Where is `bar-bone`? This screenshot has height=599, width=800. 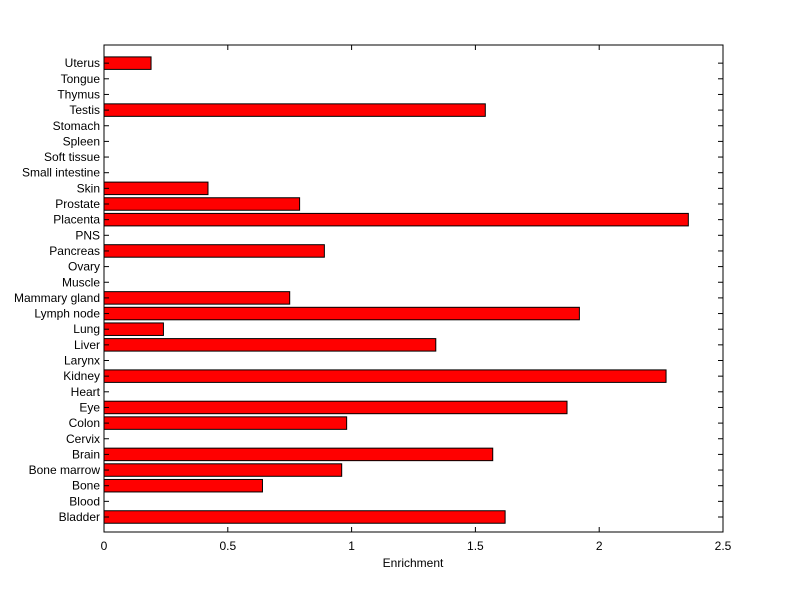 bar-bone is located at coordinates (183, 485).